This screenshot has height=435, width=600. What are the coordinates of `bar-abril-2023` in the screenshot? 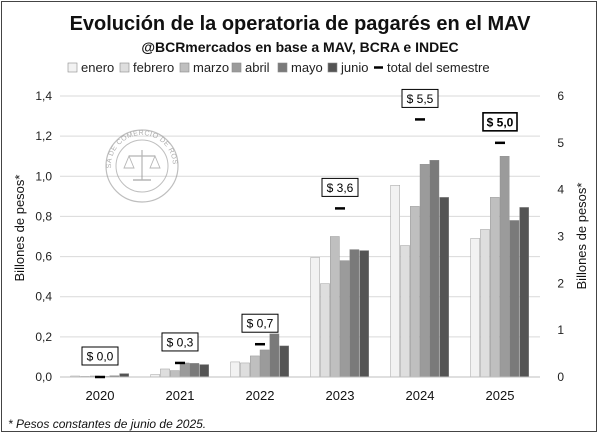 It's located at (344, 319).